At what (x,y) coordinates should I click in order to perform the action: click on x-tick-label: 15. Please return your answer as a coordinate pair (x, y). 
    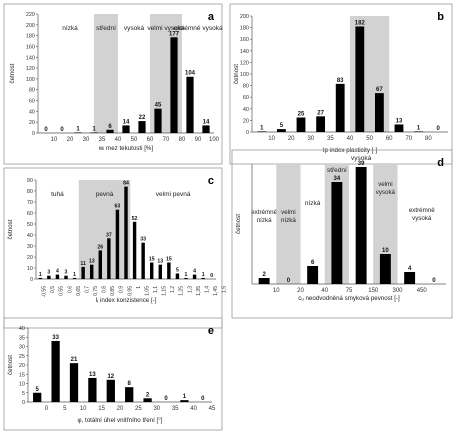
    Looking at the image, I should click on (101, 409).